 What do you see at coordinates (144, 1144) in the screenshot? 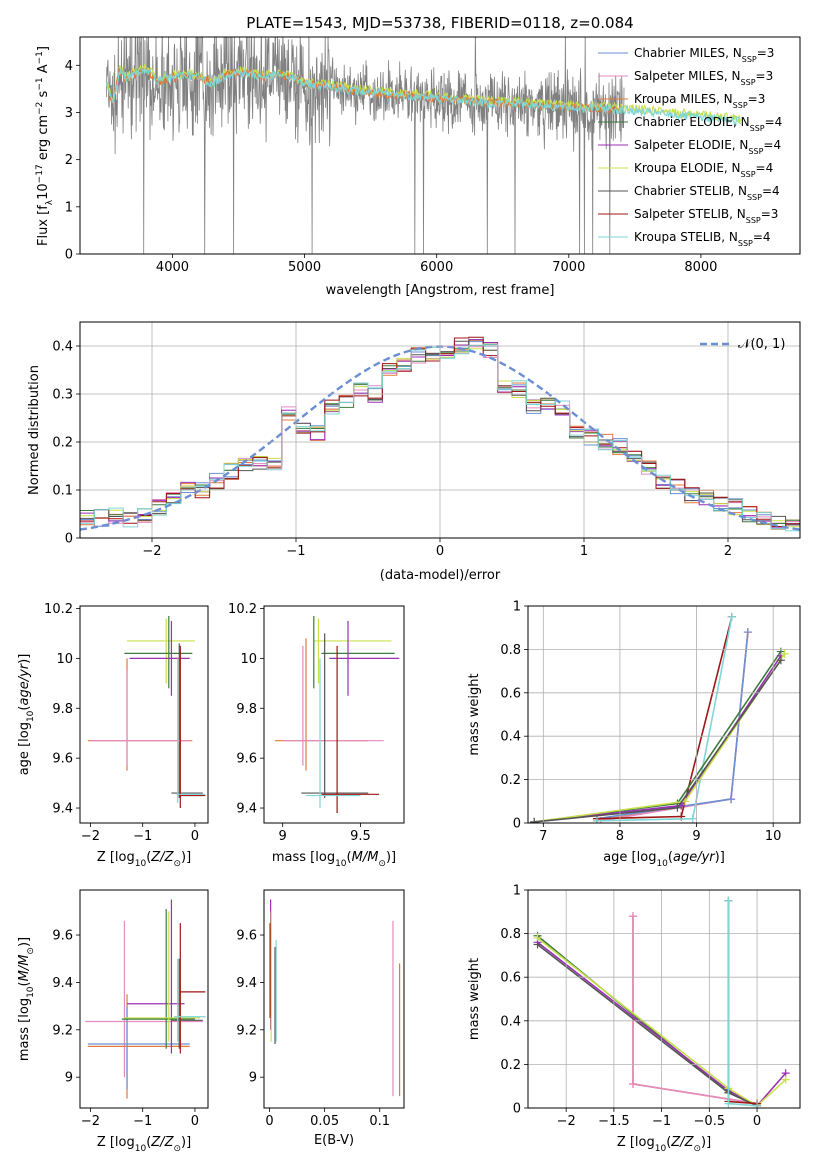
I see `mass-vs-Z-xlabel: Z [log10(Z/Z⊙)]` at bounding box center [144, 1144].